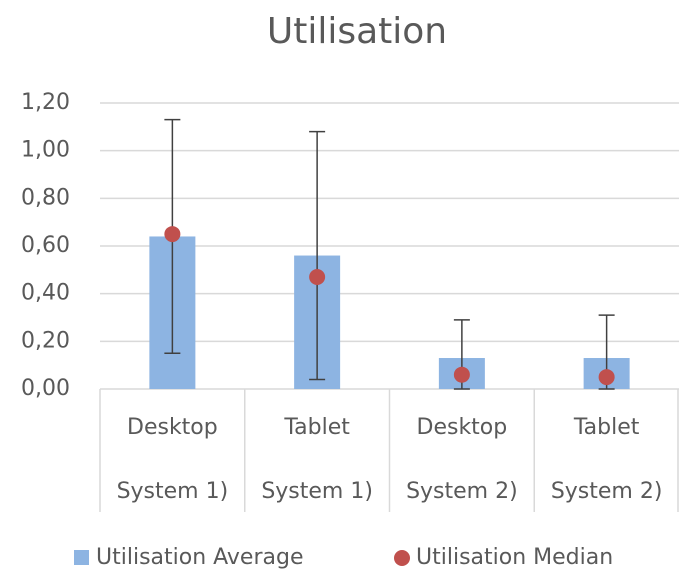 This screenshot has width=679, height=573. Describe the element at coordinates (514, 557) in the screenshot. I see `legend-label: Utilisation Median` at that location.